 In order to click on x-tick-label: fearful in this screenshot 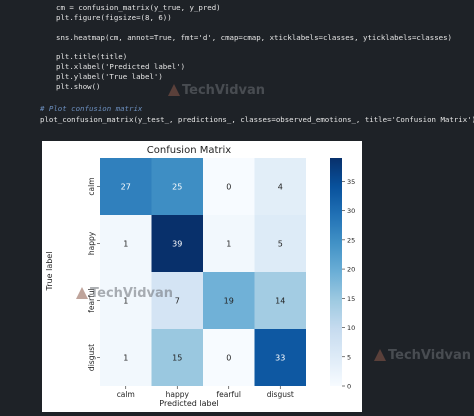, I will do `click(229, 394)`.